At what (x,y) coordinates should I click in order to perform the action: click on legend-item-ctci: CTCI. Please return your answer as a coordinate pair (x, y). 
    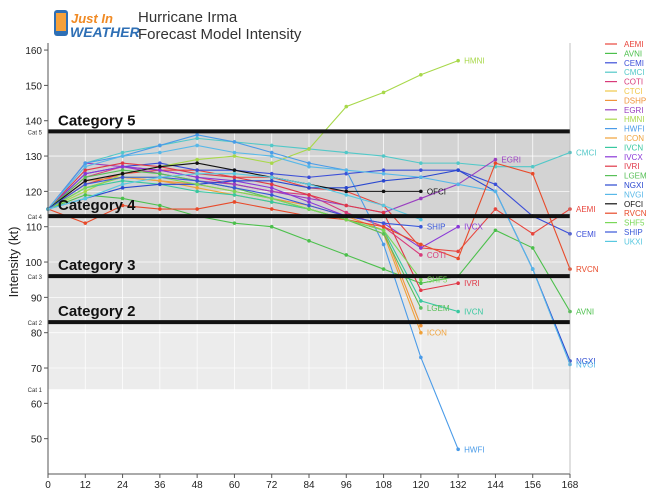
    Looking at the image, I should click on (624, 91).